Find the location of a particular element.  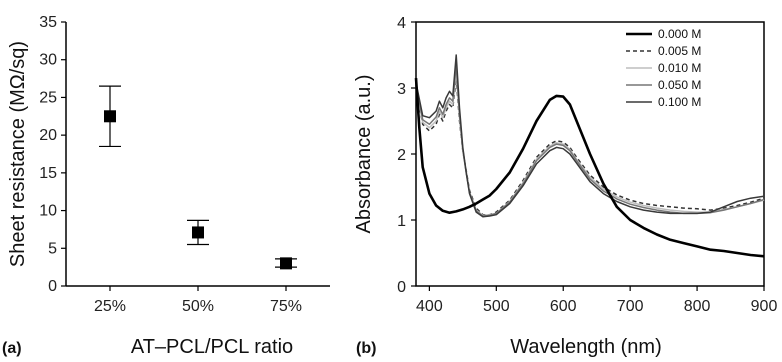

x-axis-title: Wavelength (nm) is located at coordinates (586, 347).